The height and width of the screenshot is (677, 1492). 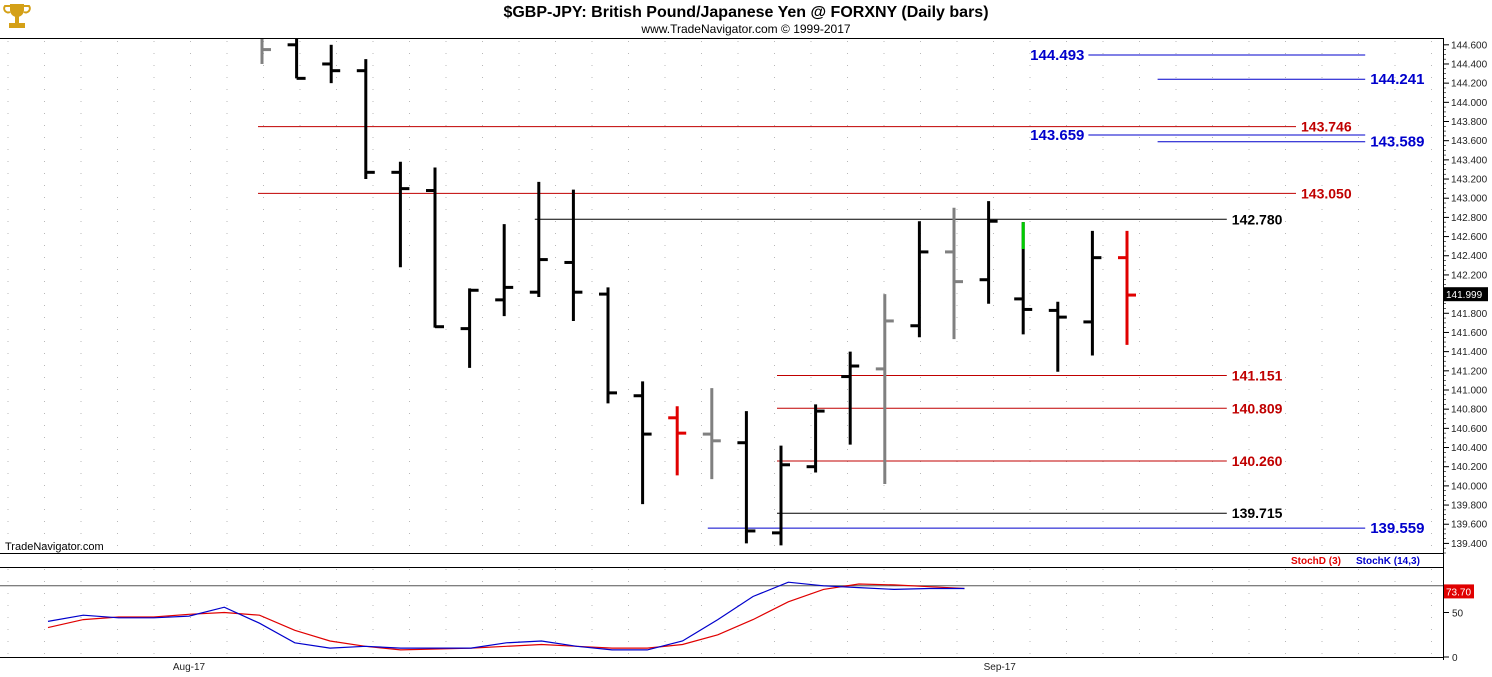 What do you see at coordinates (1469, 314) in the screenshot?
I see `price-tick-label: 141.800` at bounding box center [1469, 314].